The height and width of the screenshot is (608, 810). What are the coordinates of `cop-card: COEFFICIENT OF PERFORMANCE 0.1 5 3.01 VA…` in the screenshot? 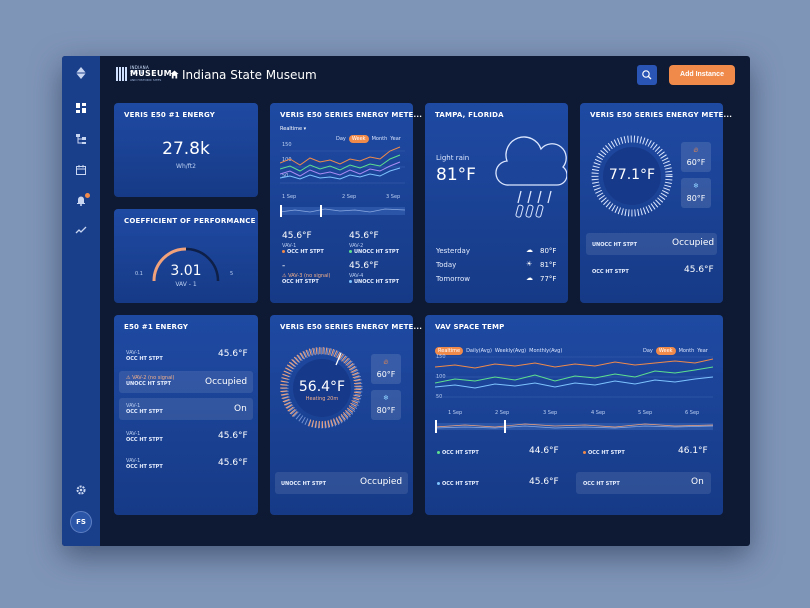 It's located at (186, 256).